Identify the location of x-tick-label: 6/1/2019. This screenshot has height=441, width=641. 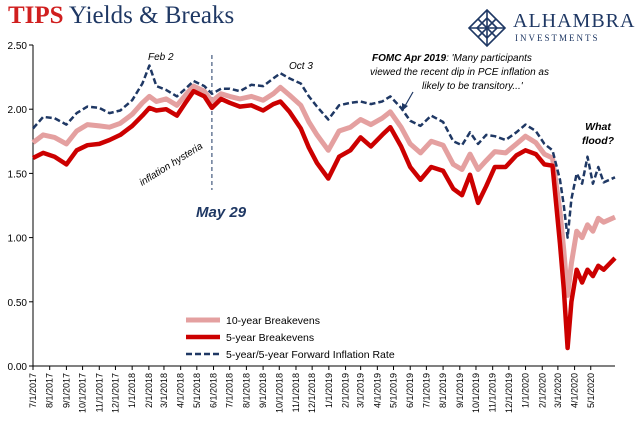
(410, 390).